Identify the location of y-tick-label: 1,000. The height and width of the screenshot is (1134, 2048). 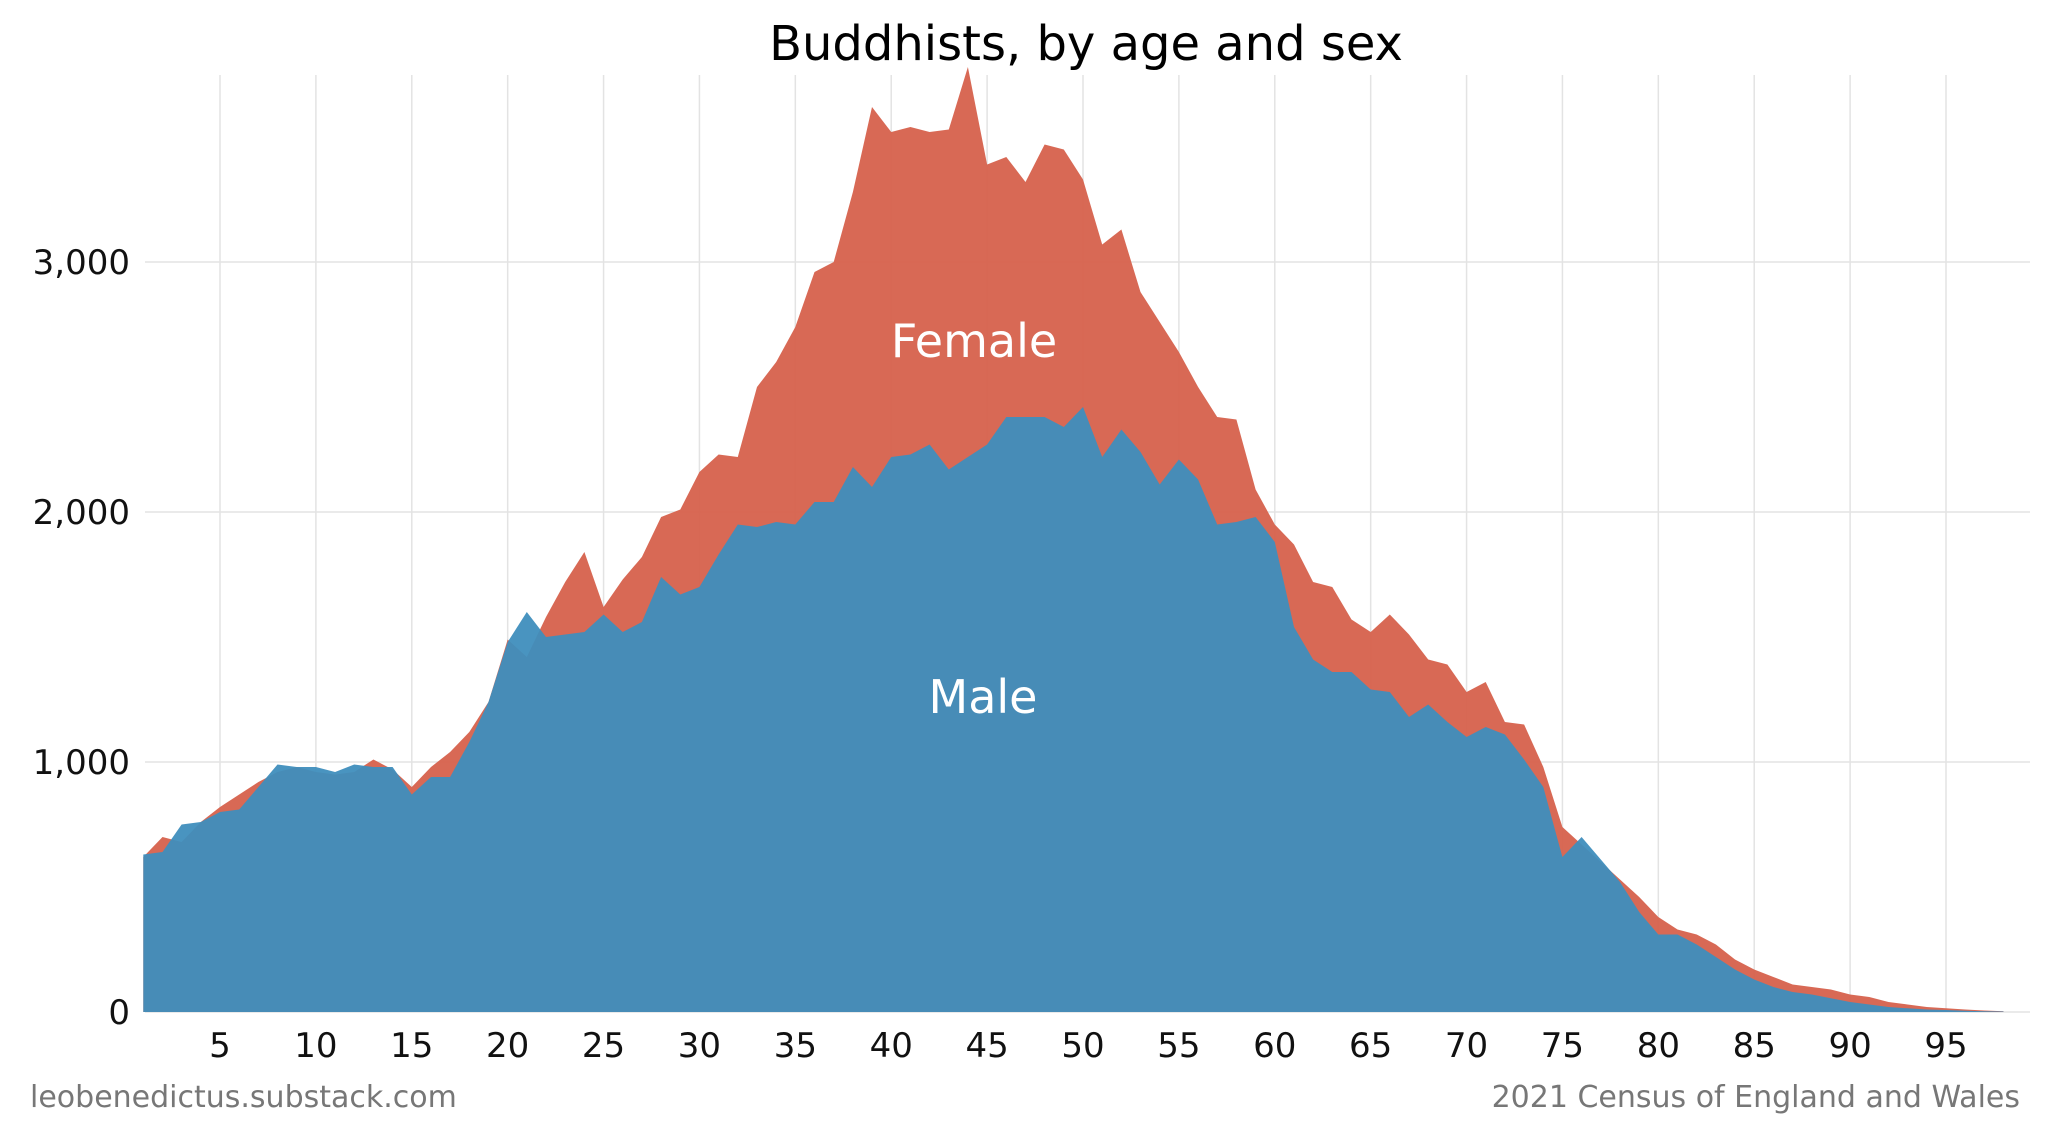
(81, 763).